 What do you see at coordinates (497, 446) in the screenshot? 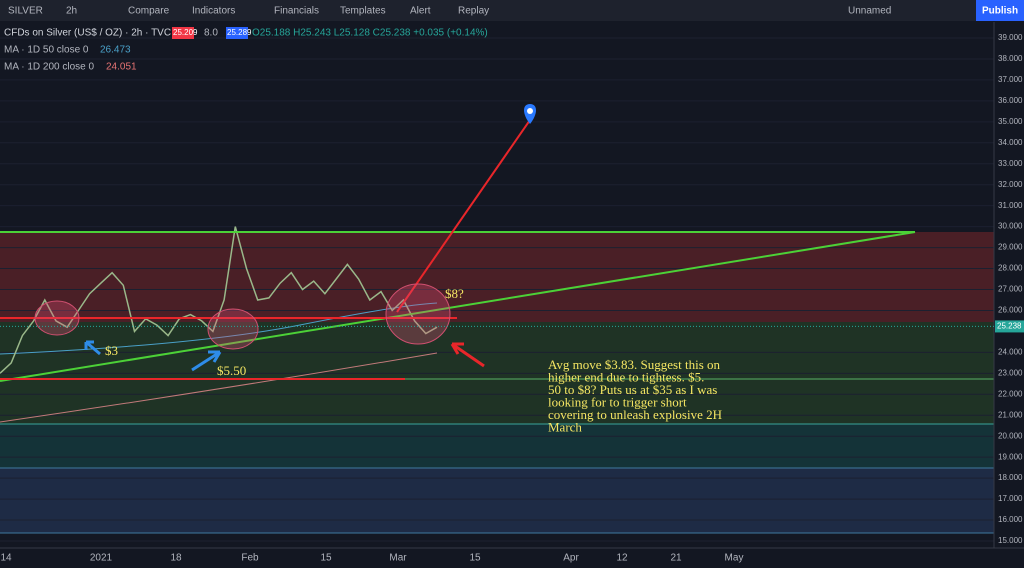
I see `zone-teal` at bounding box center [497, 446].